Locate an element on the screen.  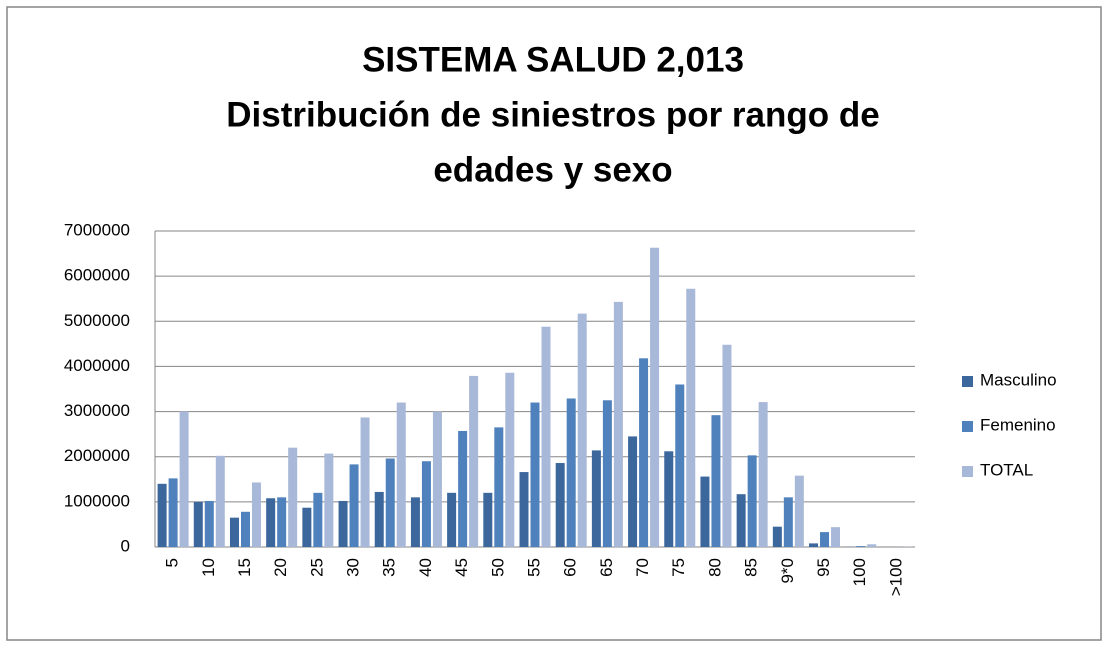
y-tick-label: 3000000 is located at coordinates (97, 410).